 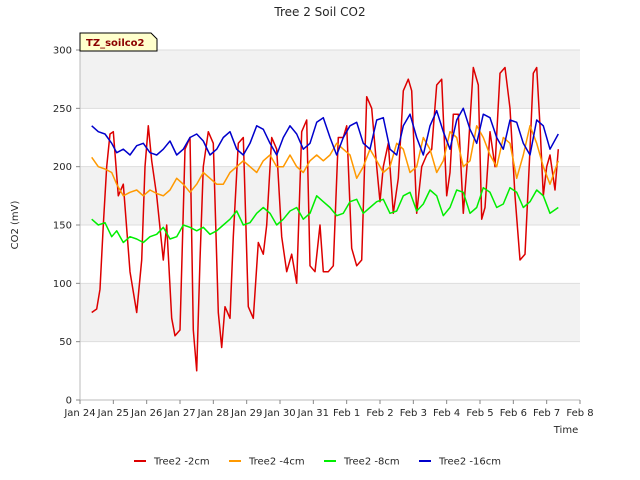 I want to click on x-tick-label: Feb 1, so click(x=346, y=413).